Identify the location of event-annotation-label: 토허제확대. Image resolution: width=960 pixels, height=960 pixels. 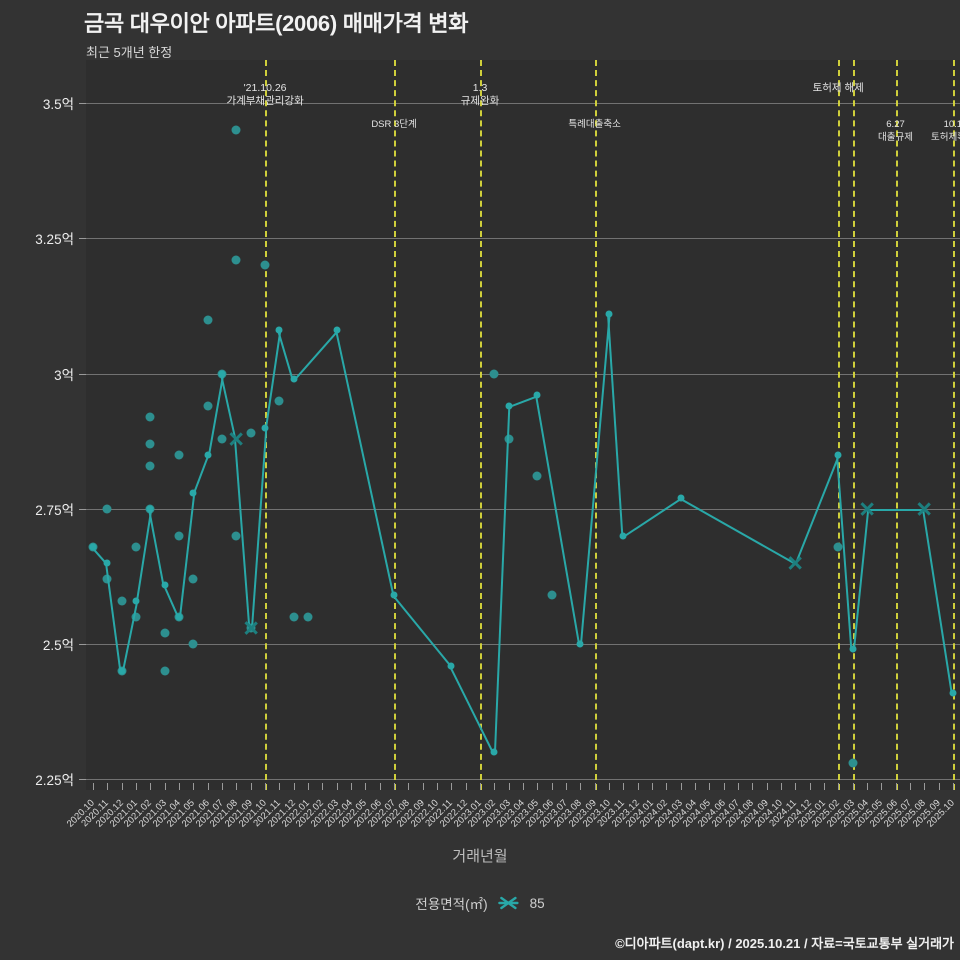
(945, 137).